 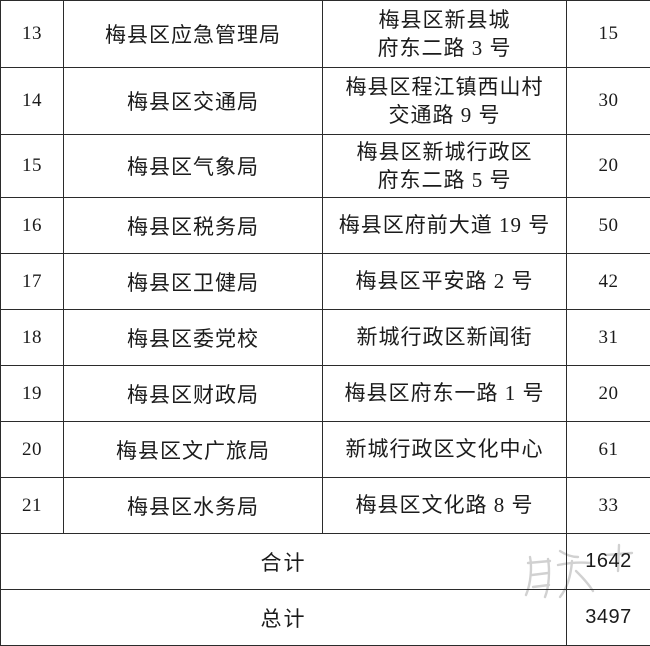 I want to click on address-line: 交通路 9 号, so click(x=444, y=115).